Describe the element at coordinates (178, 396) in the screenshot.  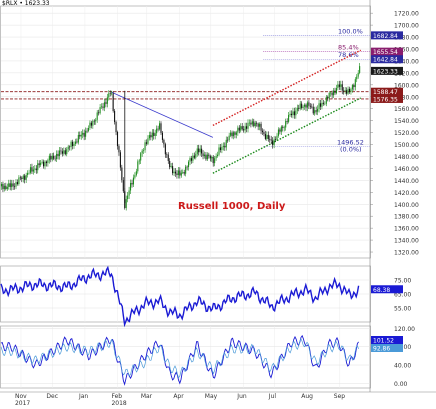
I see `x-tick-label: Apr` at that location.